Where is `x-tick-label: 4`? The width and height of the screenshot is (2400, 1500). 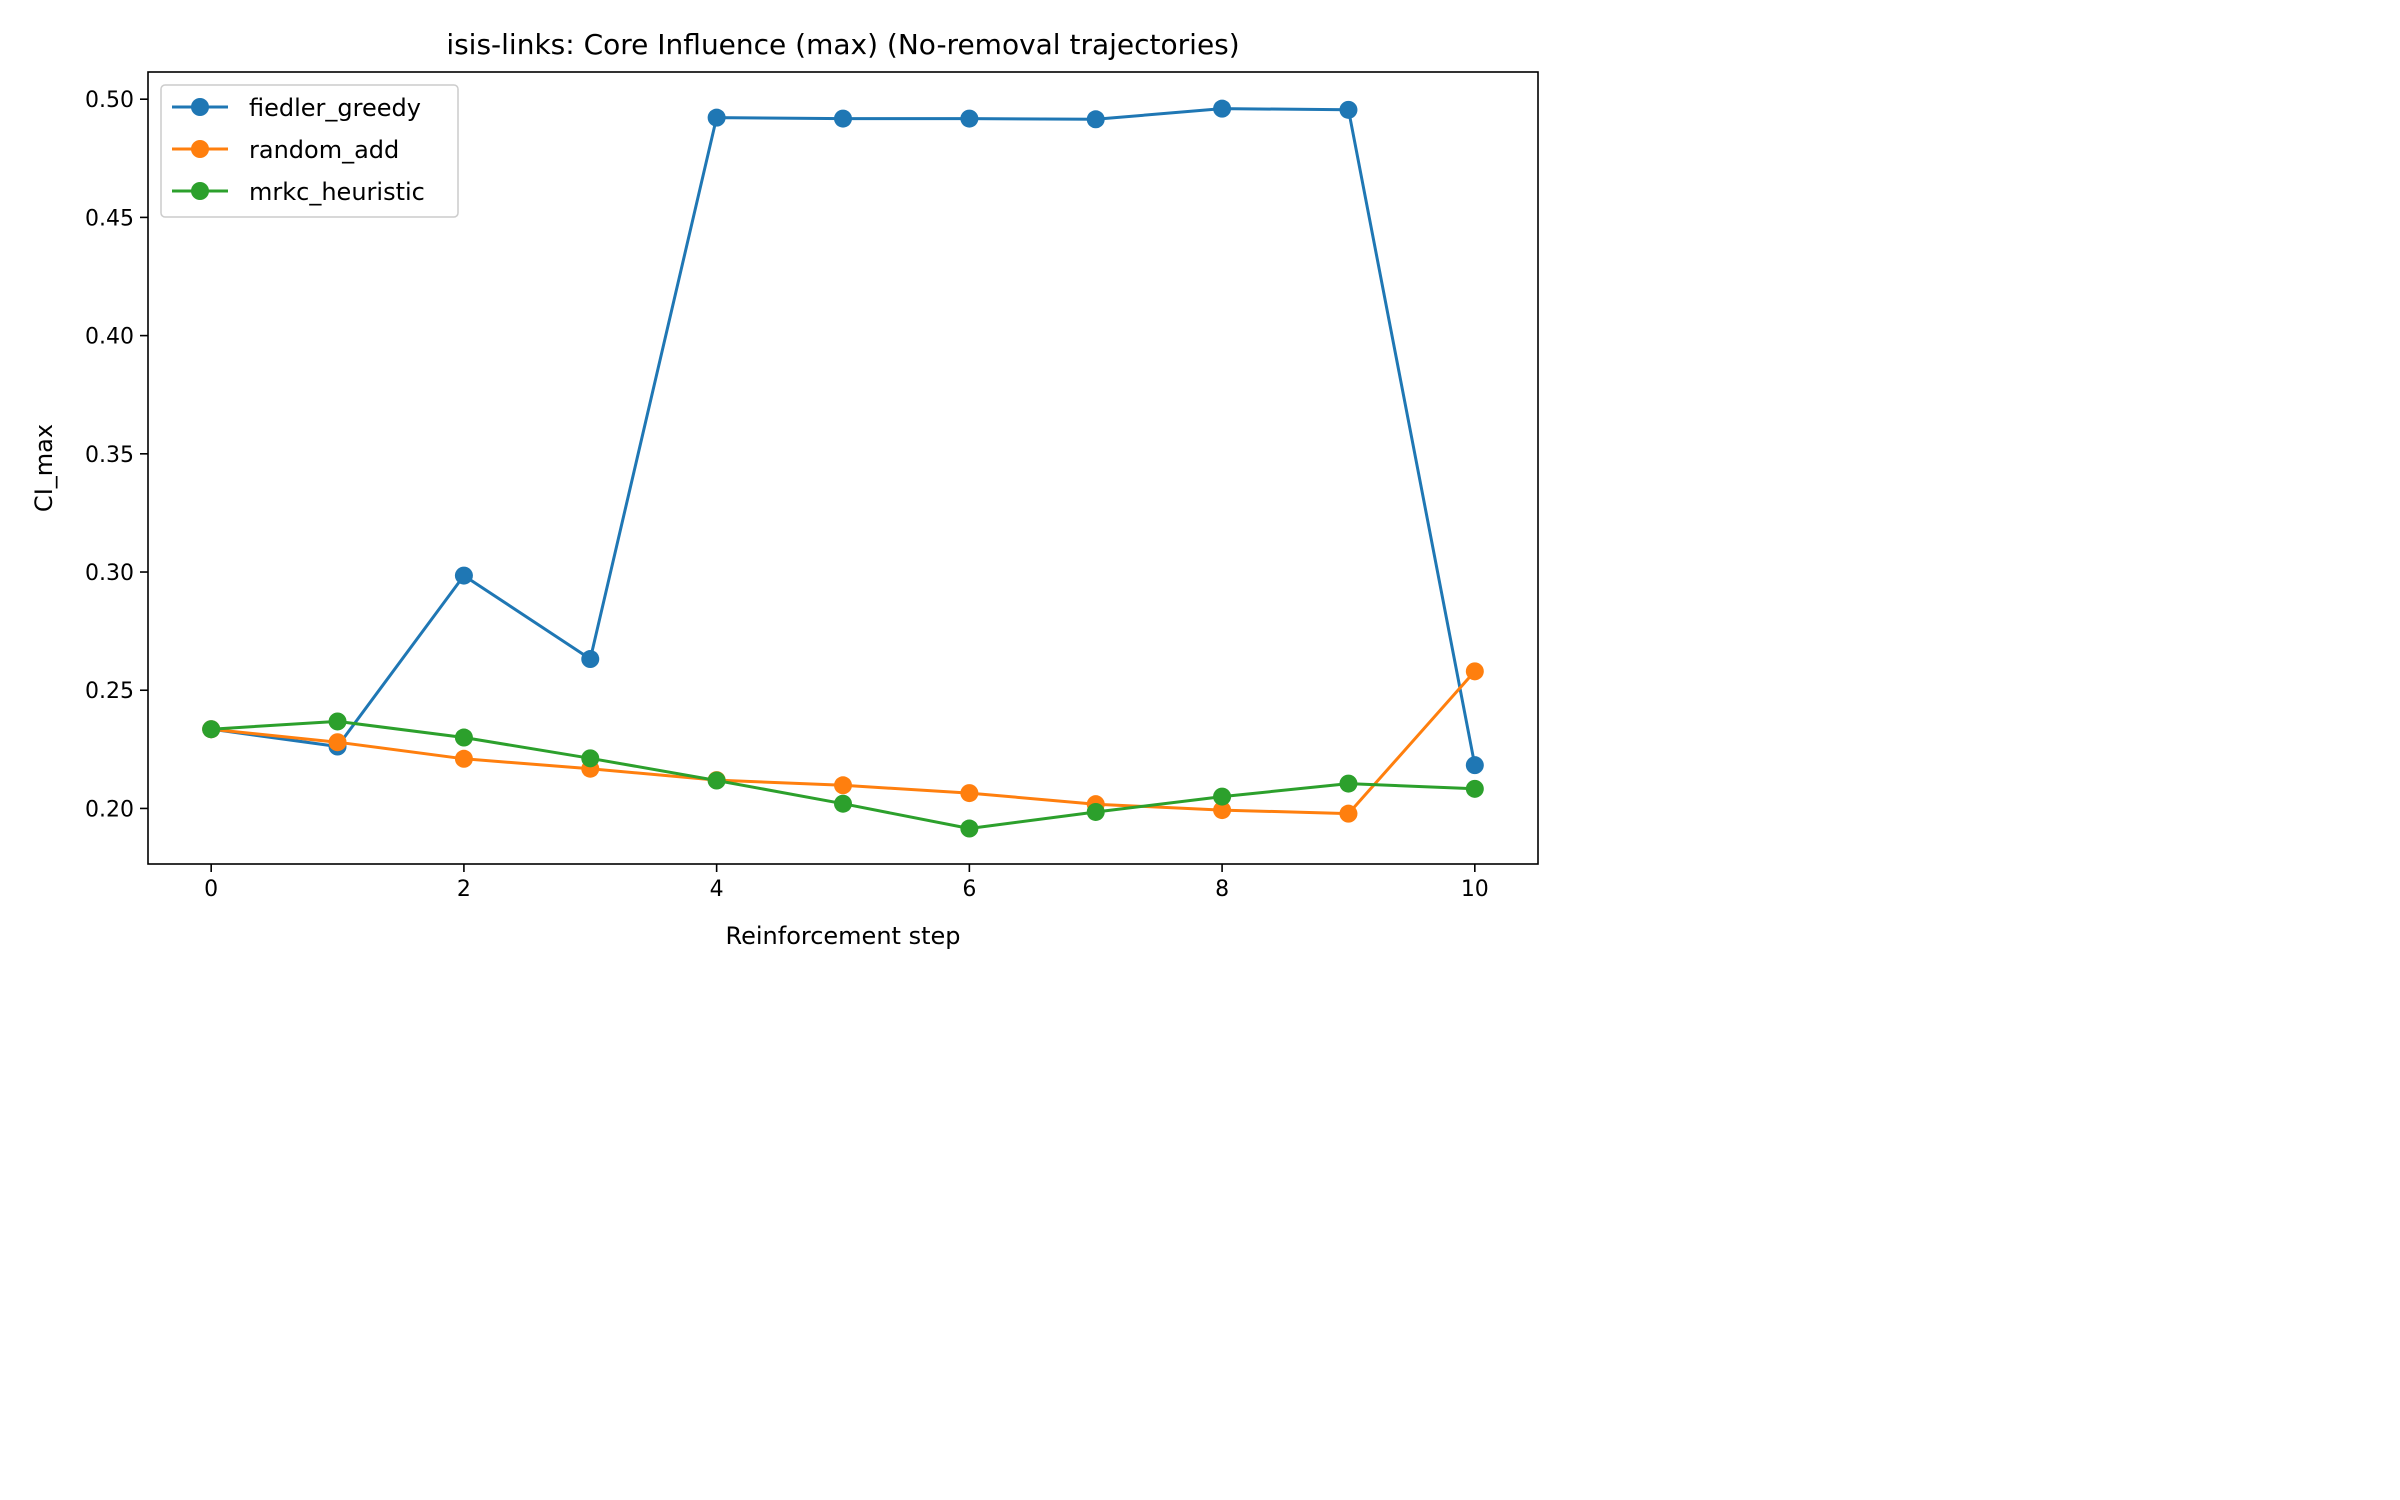 x-tick-label: 4 is located at coordinates (717, 889).